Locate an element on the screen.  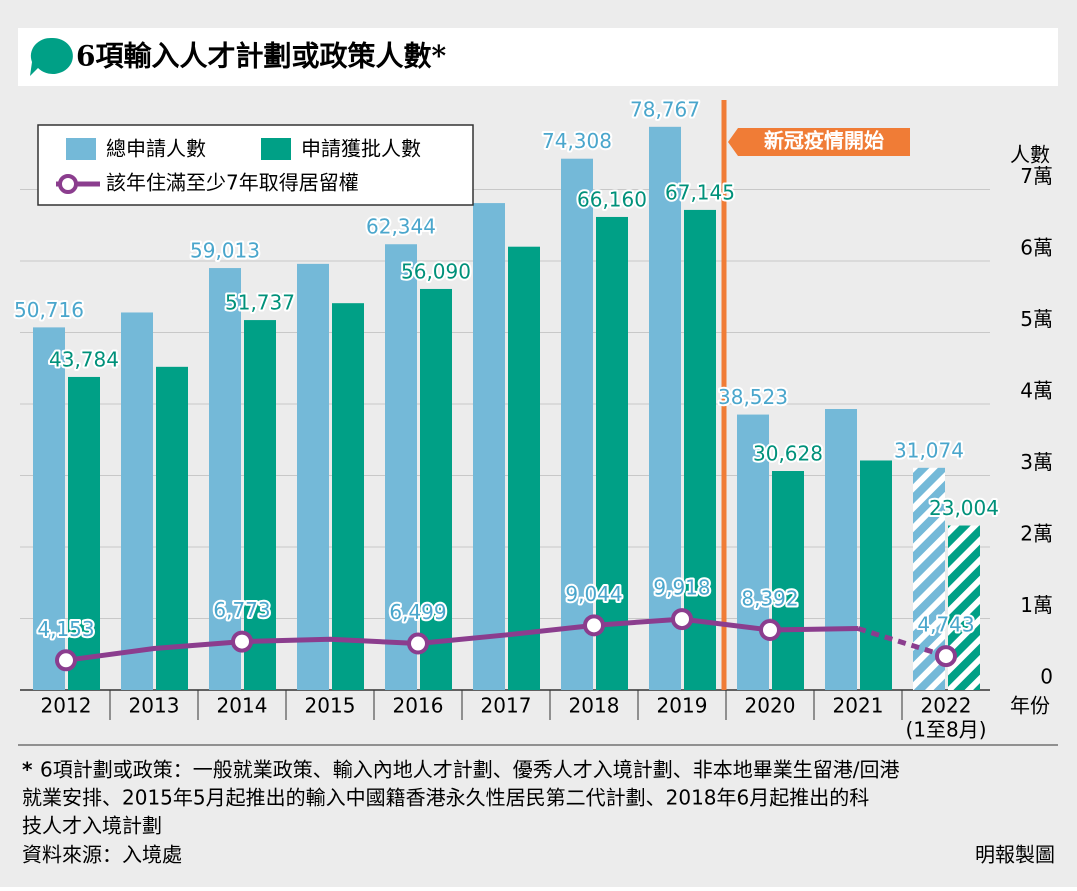
source: 資料來源：入境處 is located at coordinates (102, 855).